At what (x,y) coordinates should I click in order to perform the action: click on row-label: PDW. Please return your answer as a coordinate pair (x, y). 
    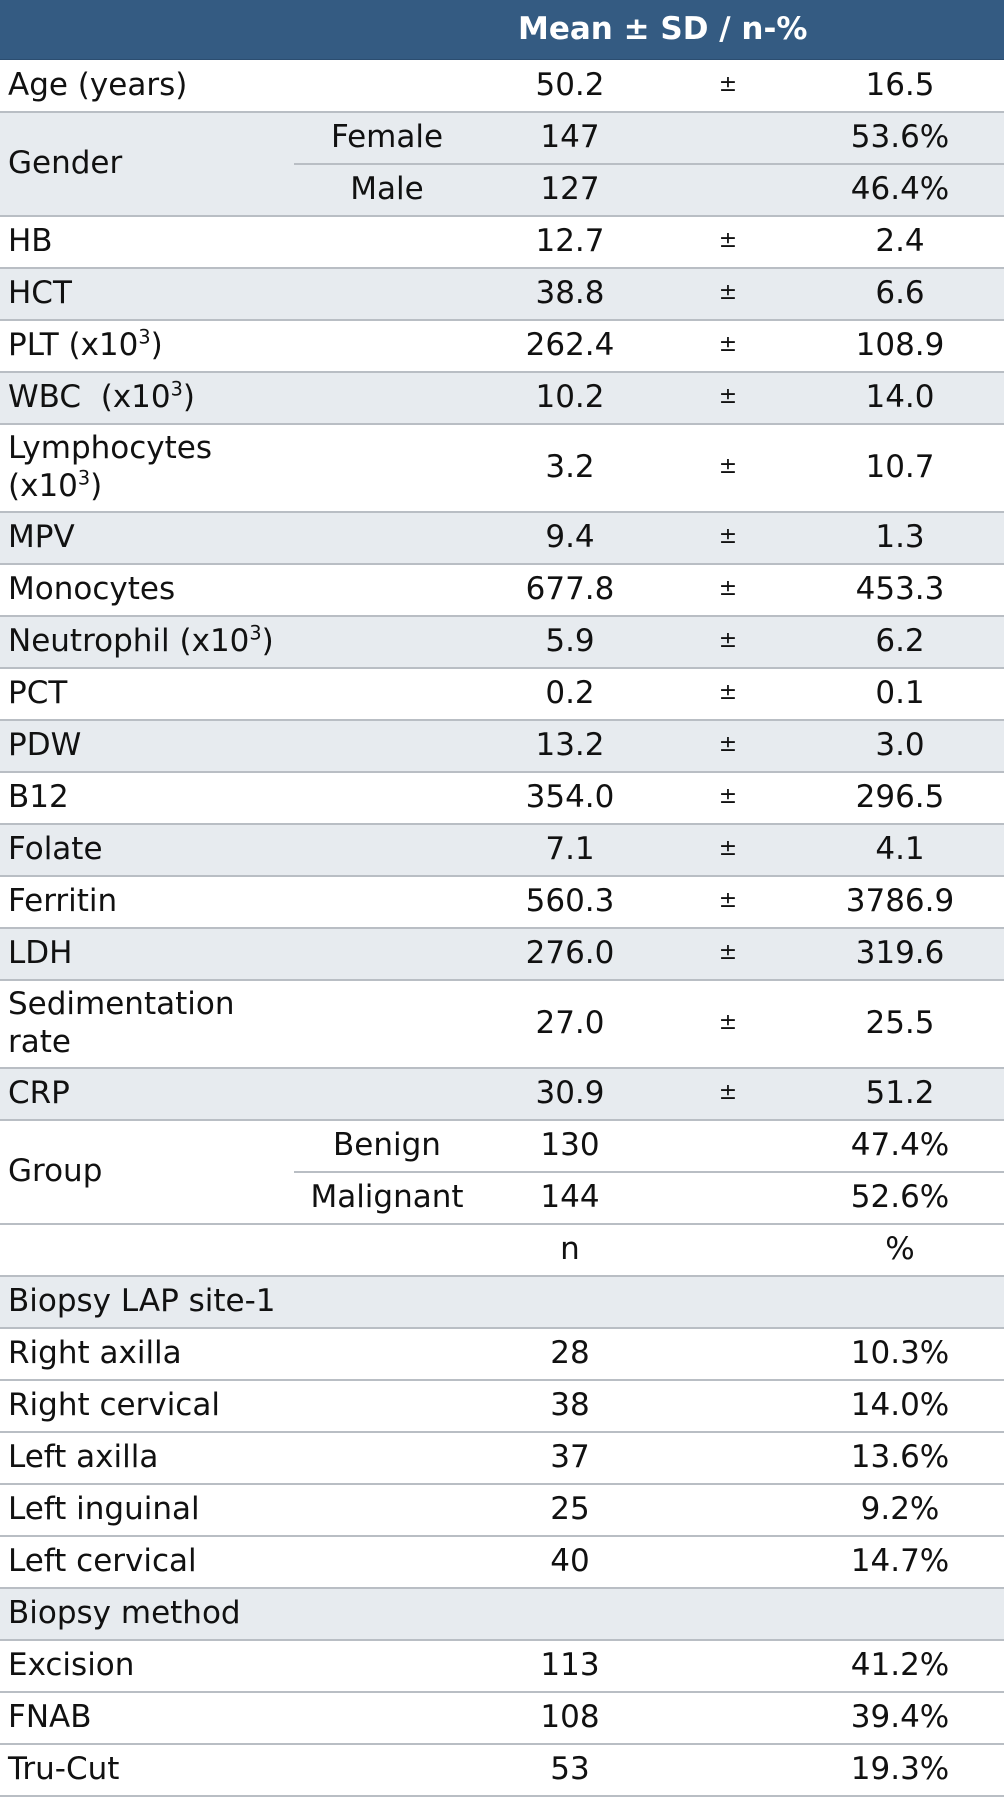
    Looking at the image, I should click on (240, 746).